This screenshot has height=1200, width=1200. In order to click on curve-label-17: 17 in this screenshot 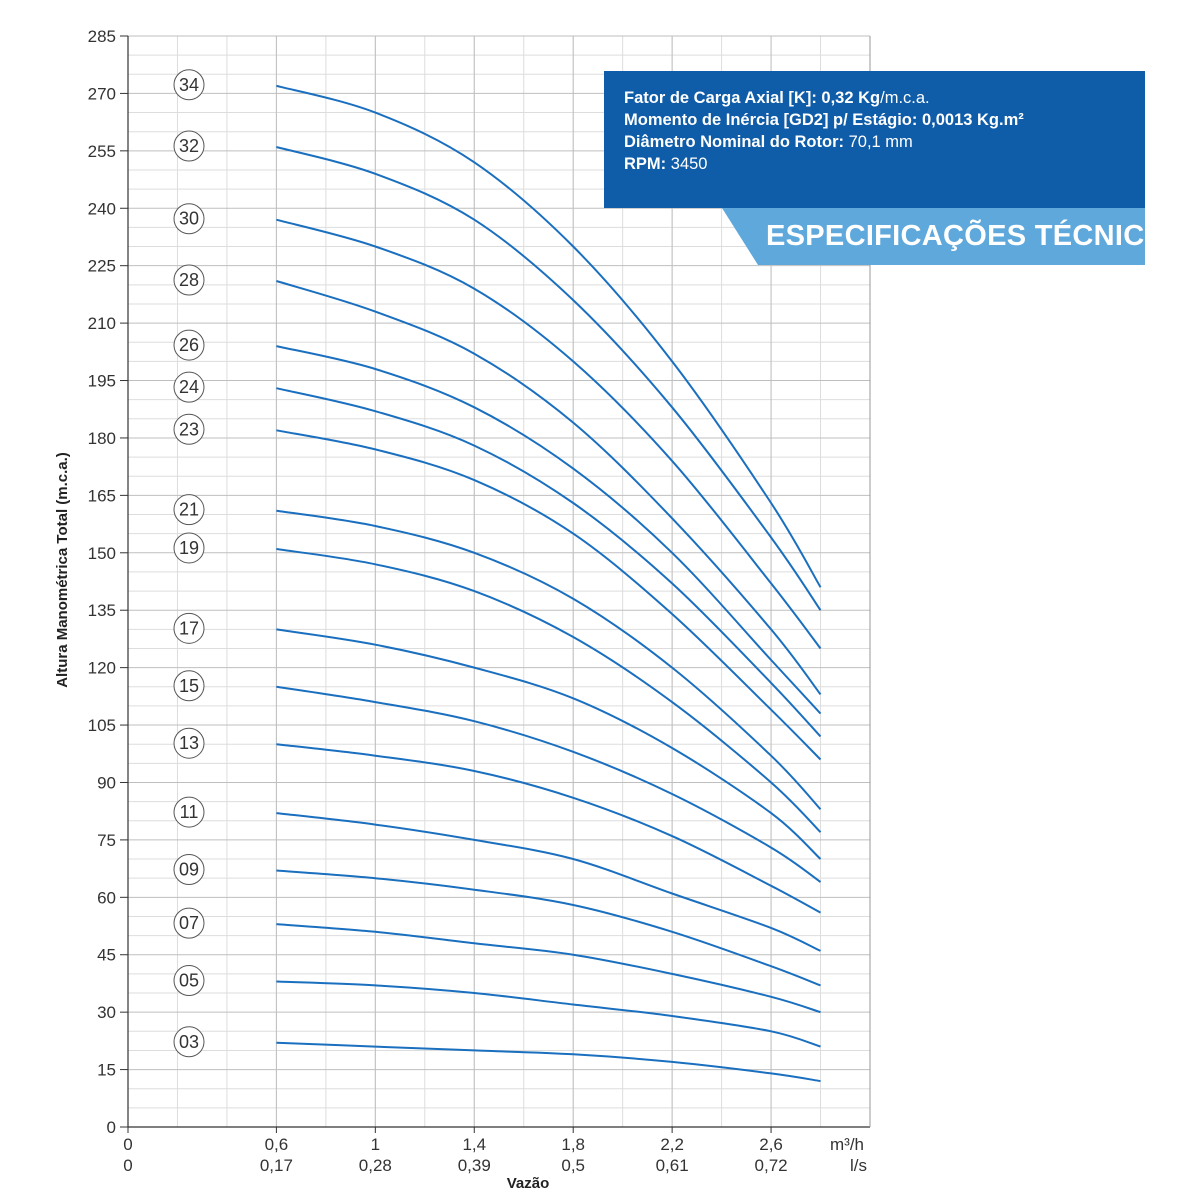, I will do `click(189, 628)`.